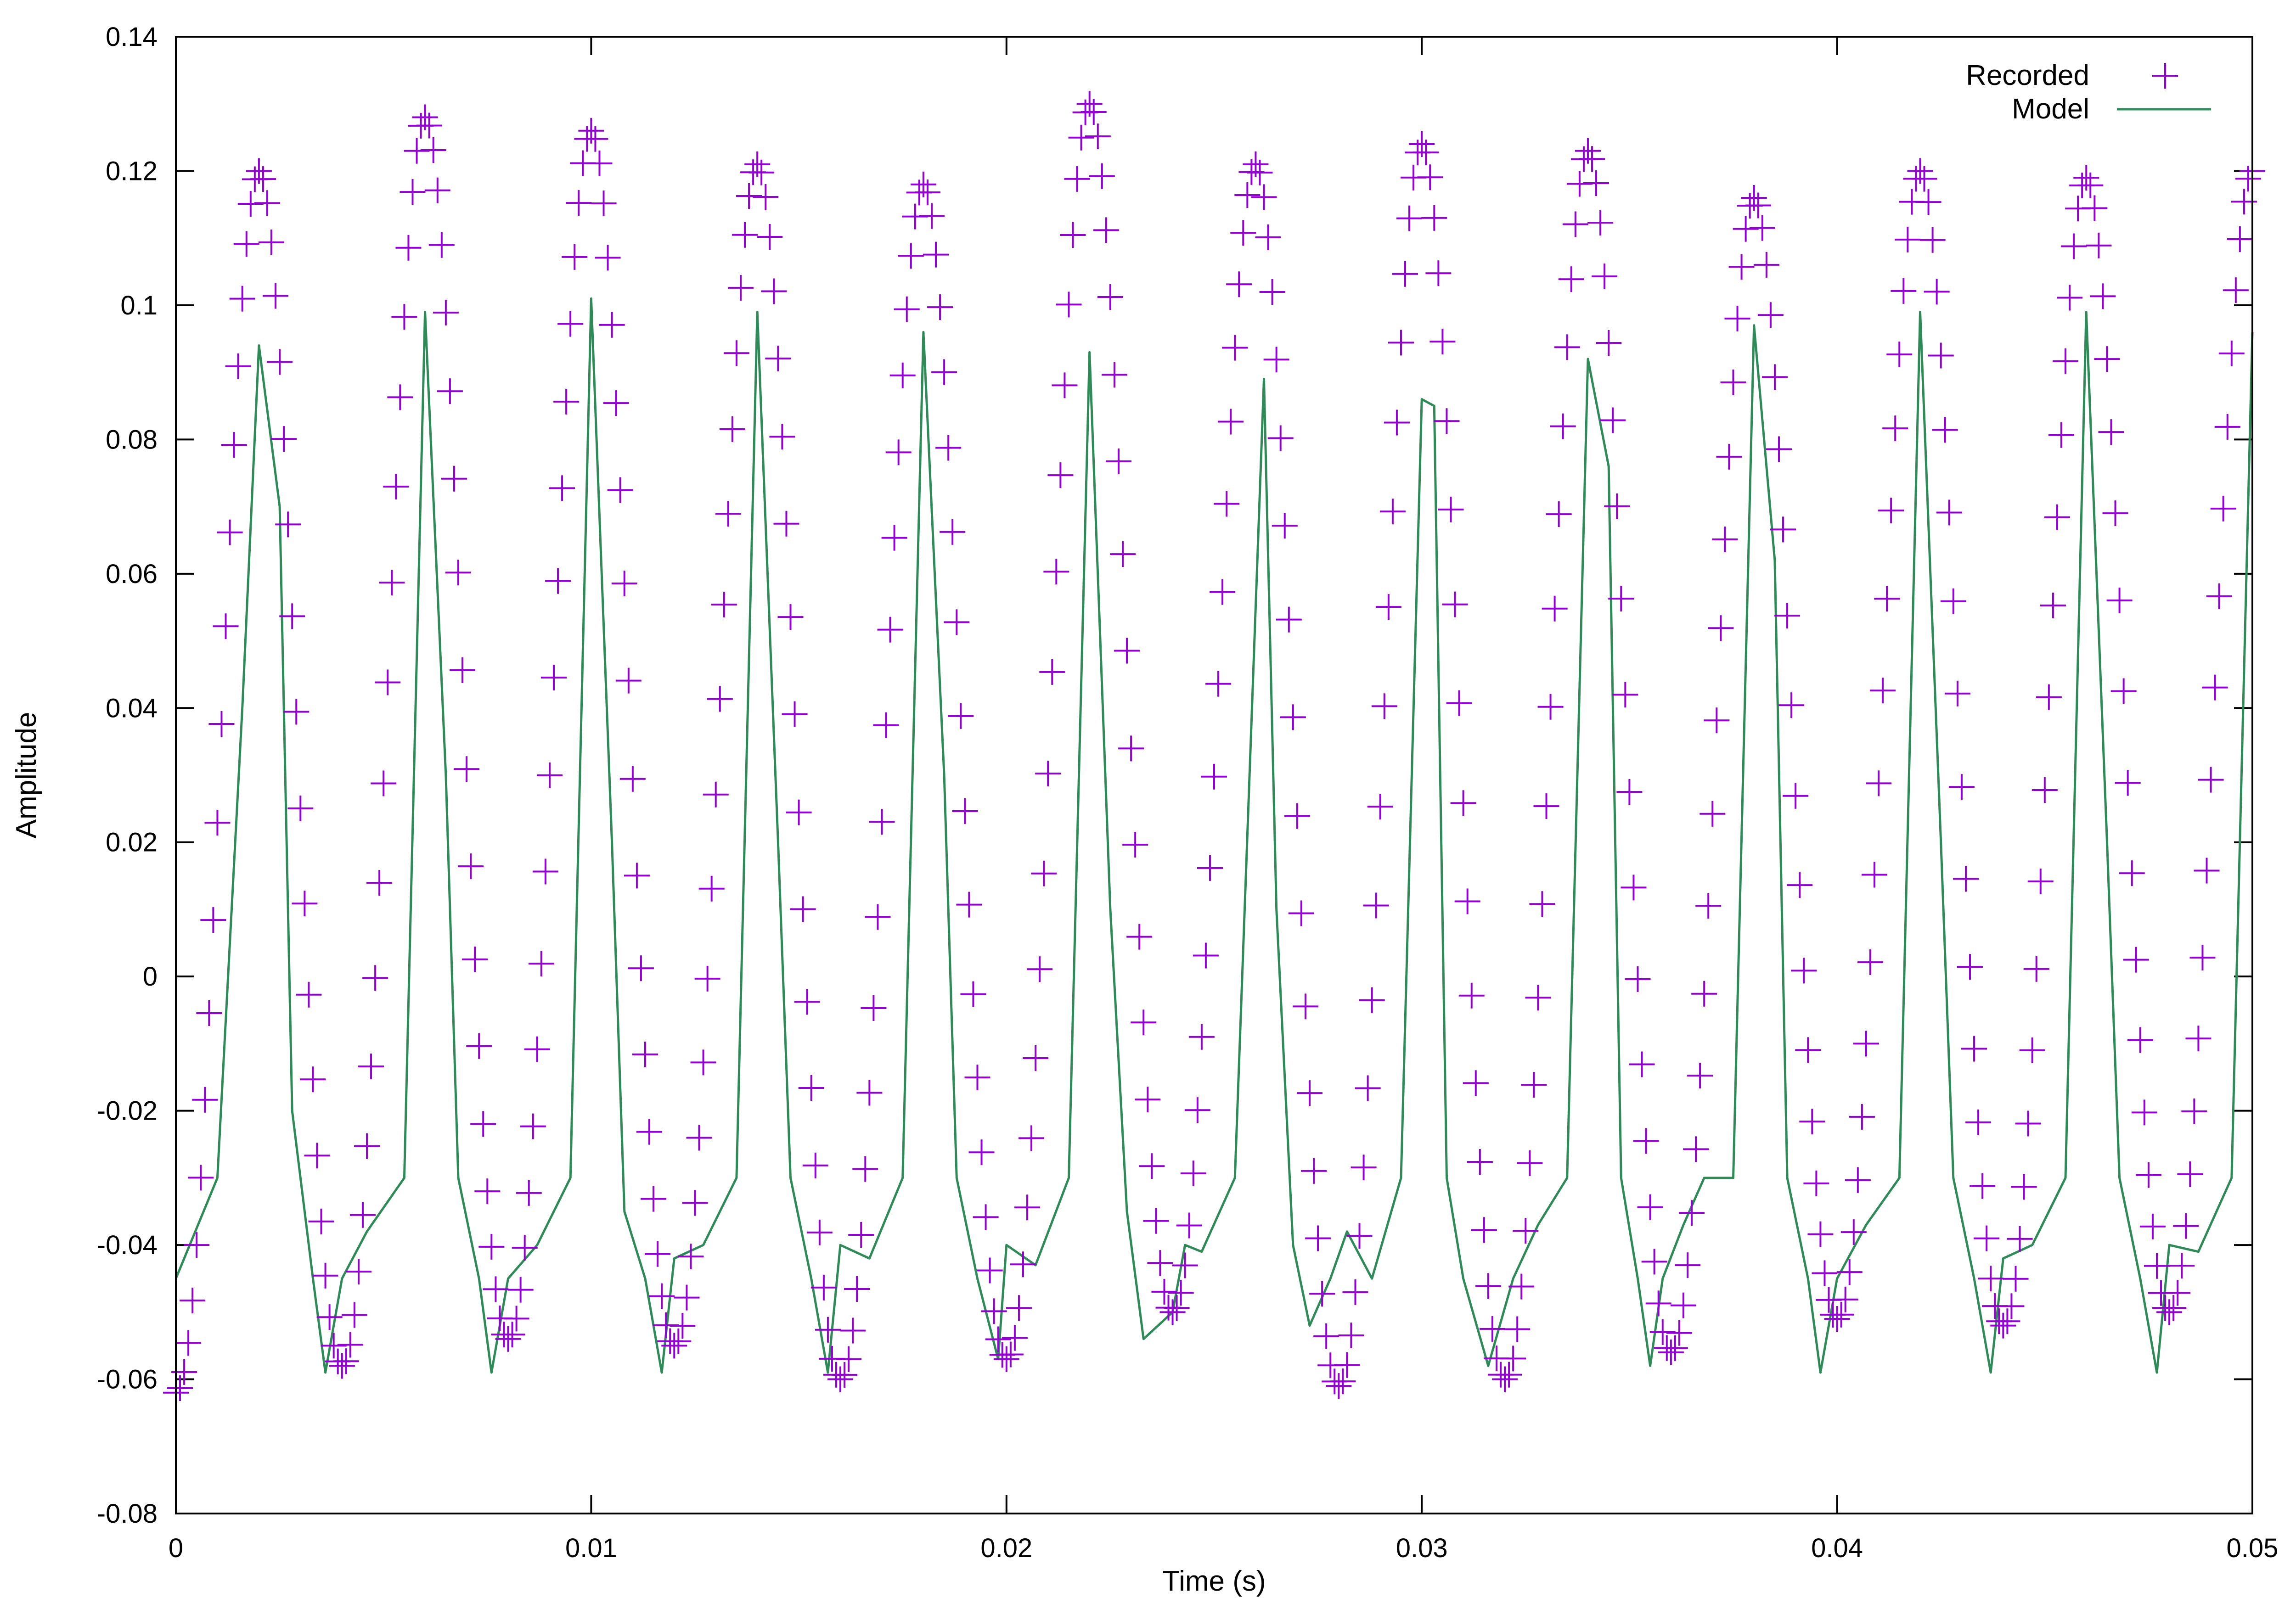  I want to click on legend: Recorded Model, so click(2088, 92).